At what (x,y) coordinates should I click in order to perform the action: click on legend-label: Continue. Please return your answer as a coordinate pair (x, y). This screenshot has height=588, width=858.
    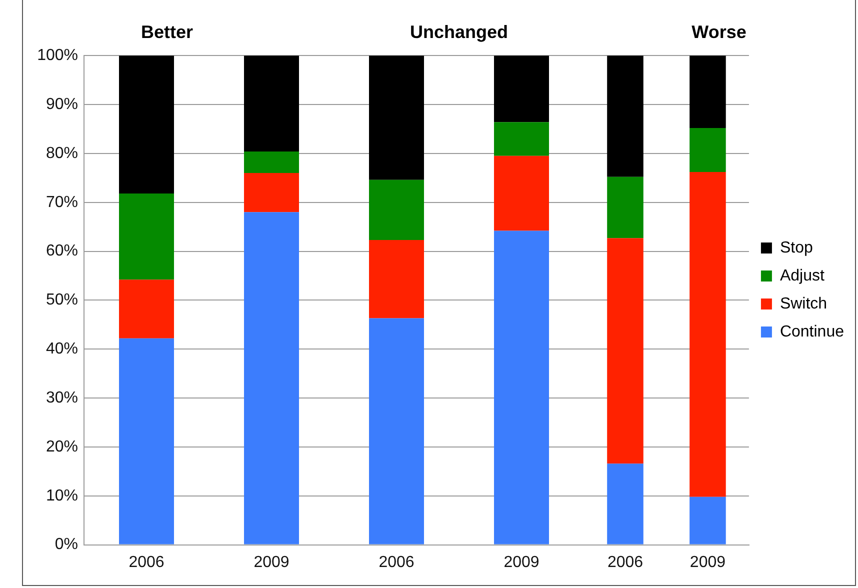
    Looking at the image, I should click on (812, 331).